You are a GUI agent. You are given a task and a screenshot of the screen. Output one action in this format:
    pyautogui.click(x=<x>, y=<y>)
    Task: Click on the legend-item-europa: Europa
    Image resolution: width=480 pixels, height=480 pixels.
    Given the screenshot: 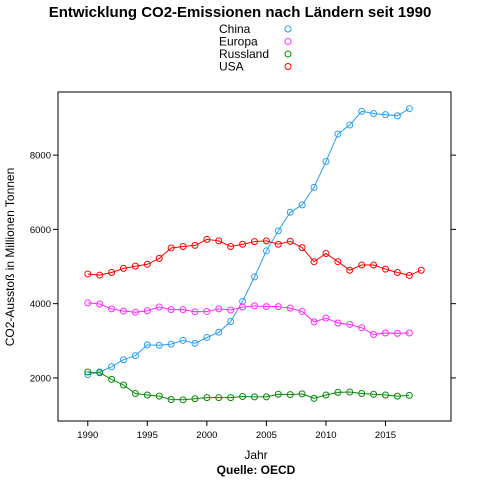 What is the action you would take?
    pyautogui.click(x=255, y=42)
    